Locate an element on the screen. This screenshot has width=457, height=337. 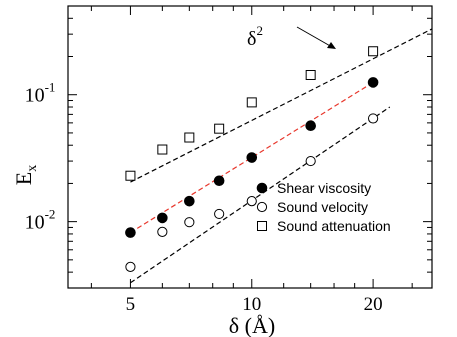
x-tick-label: 5 is located at coordinates (131, 304).